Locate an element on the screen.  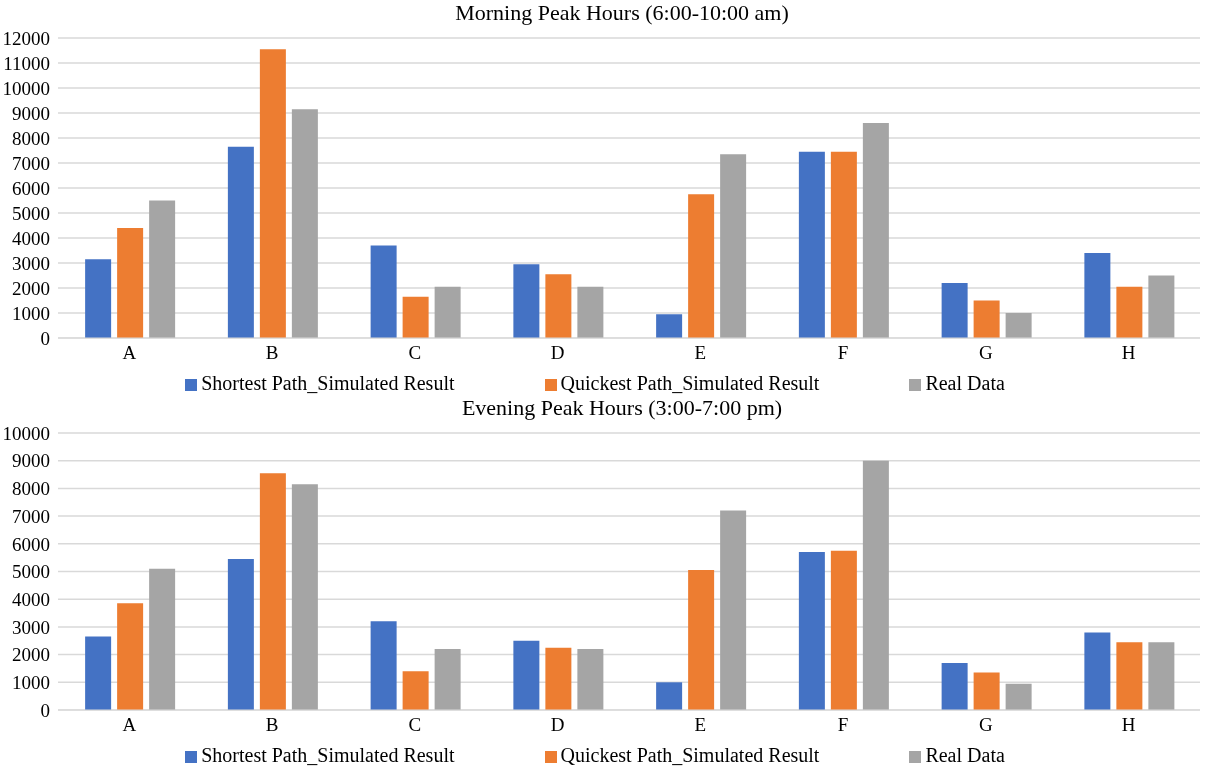
y-tick-label: 12000 is located at coordinates (26, 38).